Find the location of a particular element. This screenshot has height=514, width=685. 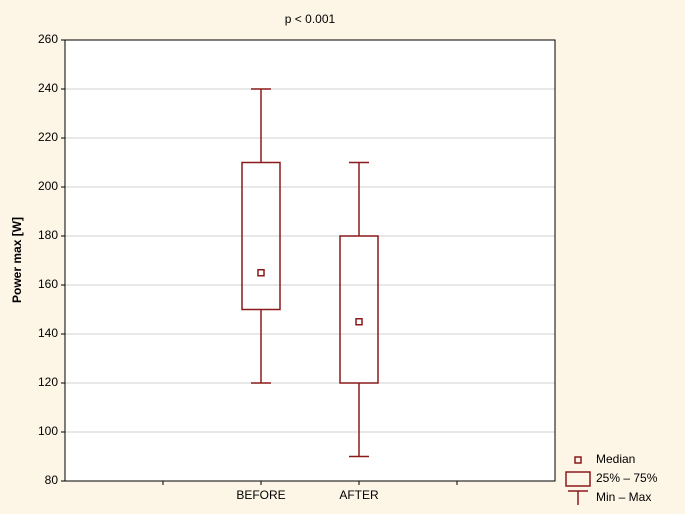

y-tick-label: 100 is located at coordinates (48, 431).